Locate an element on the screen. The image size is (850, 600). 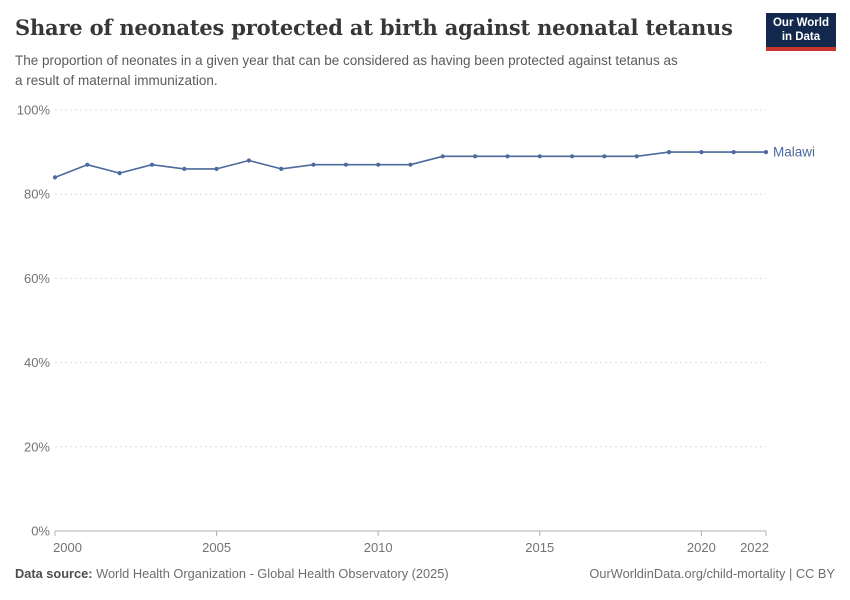
y-tick-label: 40% is located at coordinates (37, 362).